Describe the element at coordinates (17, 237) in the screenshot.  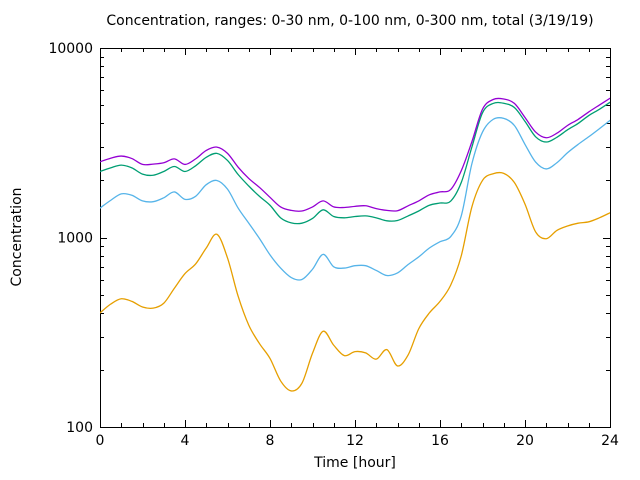
I see `y-axis-label: Concentration` at that location.